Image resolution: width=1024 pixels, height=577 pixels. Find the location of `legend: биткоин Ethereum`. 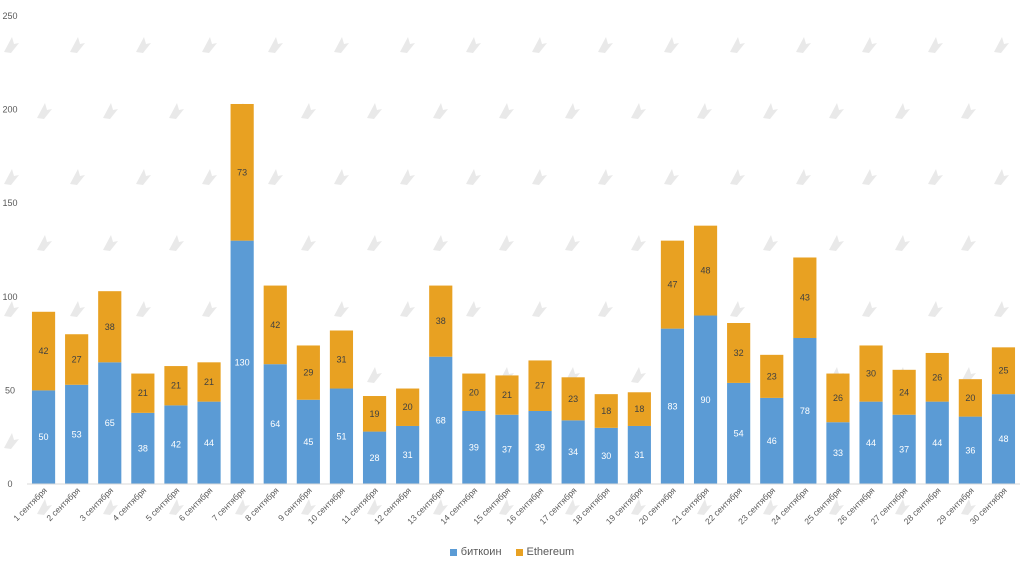

legend: биткоин Ethereum is located at coordinates (512, 552).